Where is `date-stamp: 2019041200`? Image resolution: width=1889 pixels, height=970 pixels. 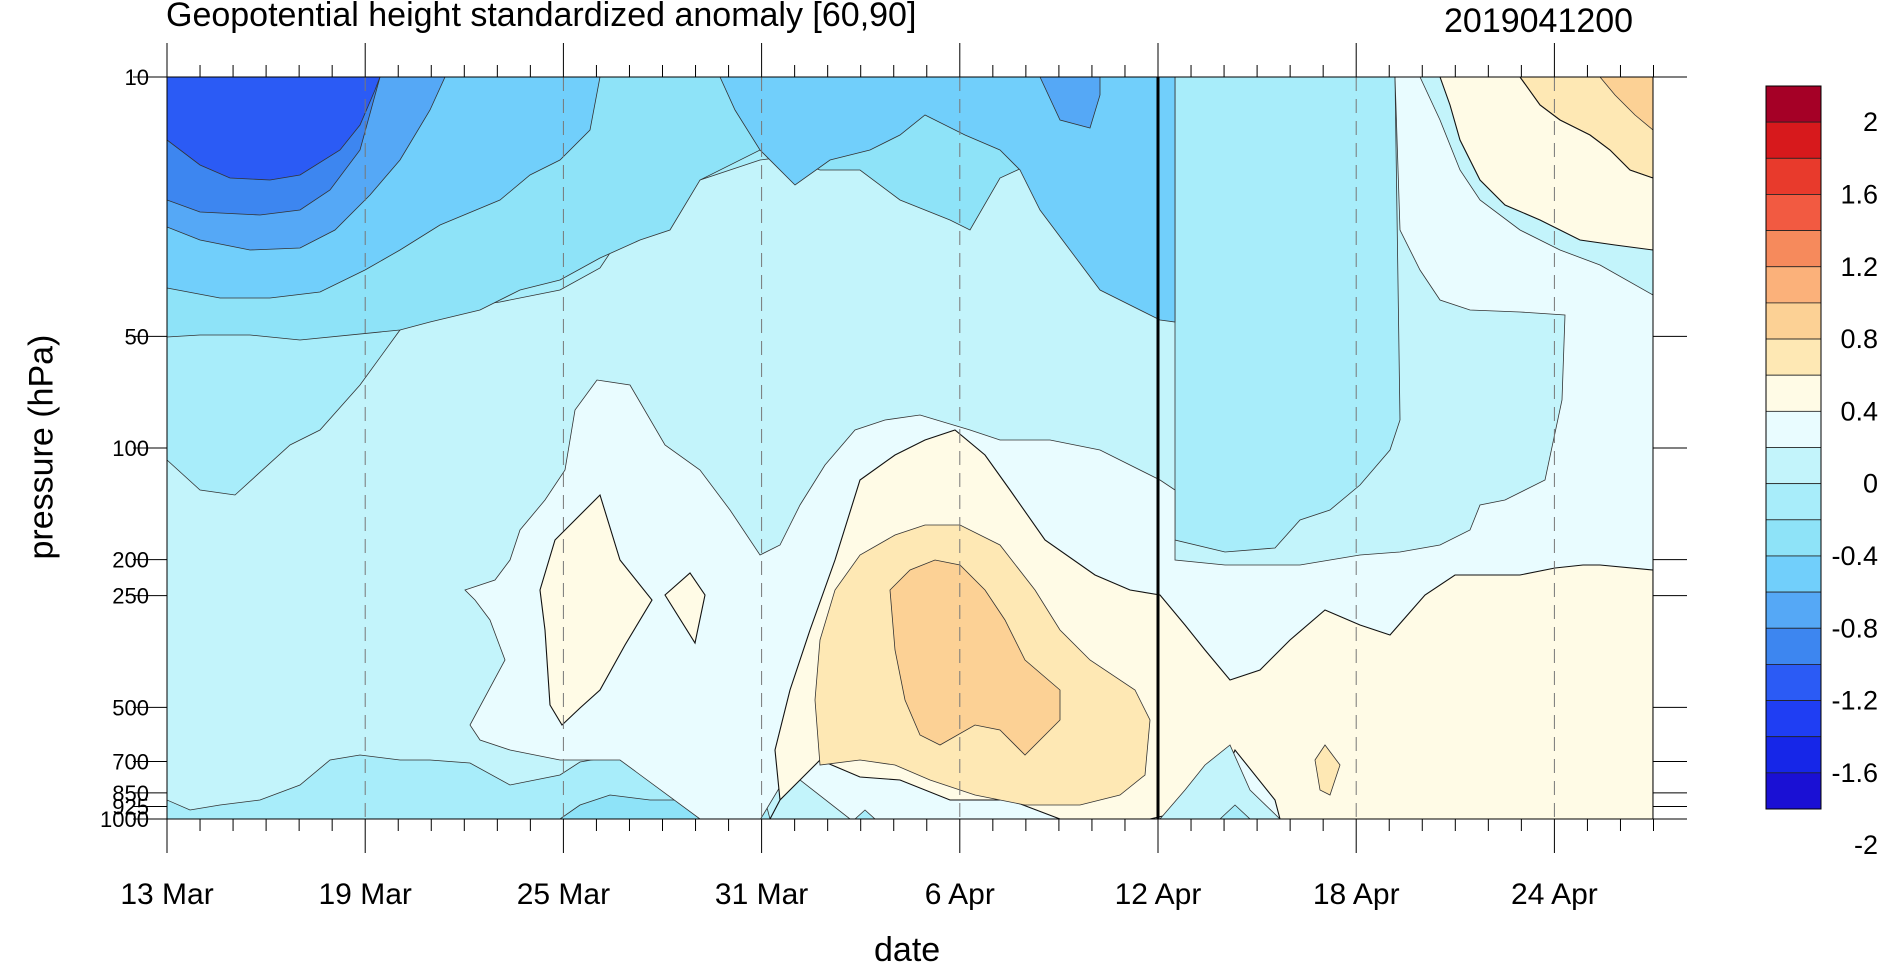 date-stamp: 2019041200 is located at coordinates (1539, 21).